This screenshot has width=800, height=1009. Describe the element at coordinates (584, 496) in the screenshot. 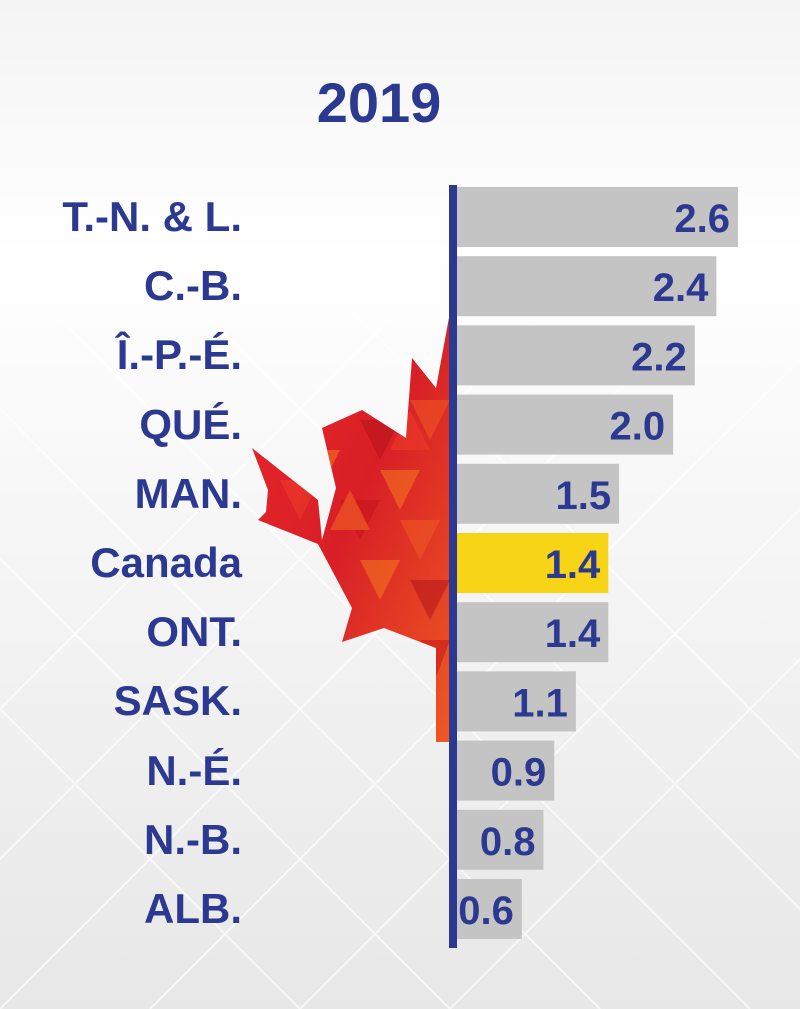

I see `value-label-4: 1.5` at that location.